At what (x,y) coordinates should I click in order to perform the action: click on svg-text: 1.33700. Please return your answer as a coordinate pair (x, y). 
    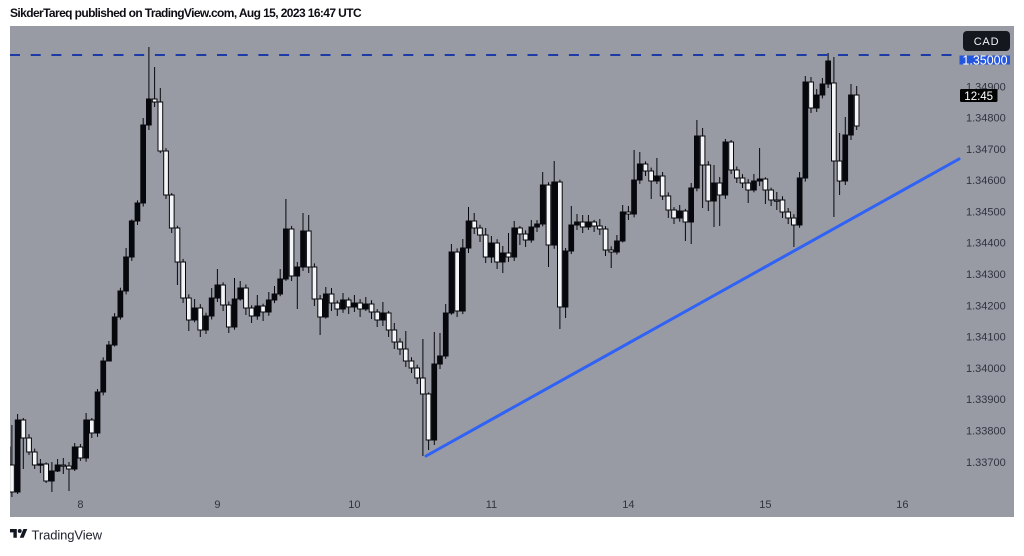
    Looking at the image, I should click on (986, 463).